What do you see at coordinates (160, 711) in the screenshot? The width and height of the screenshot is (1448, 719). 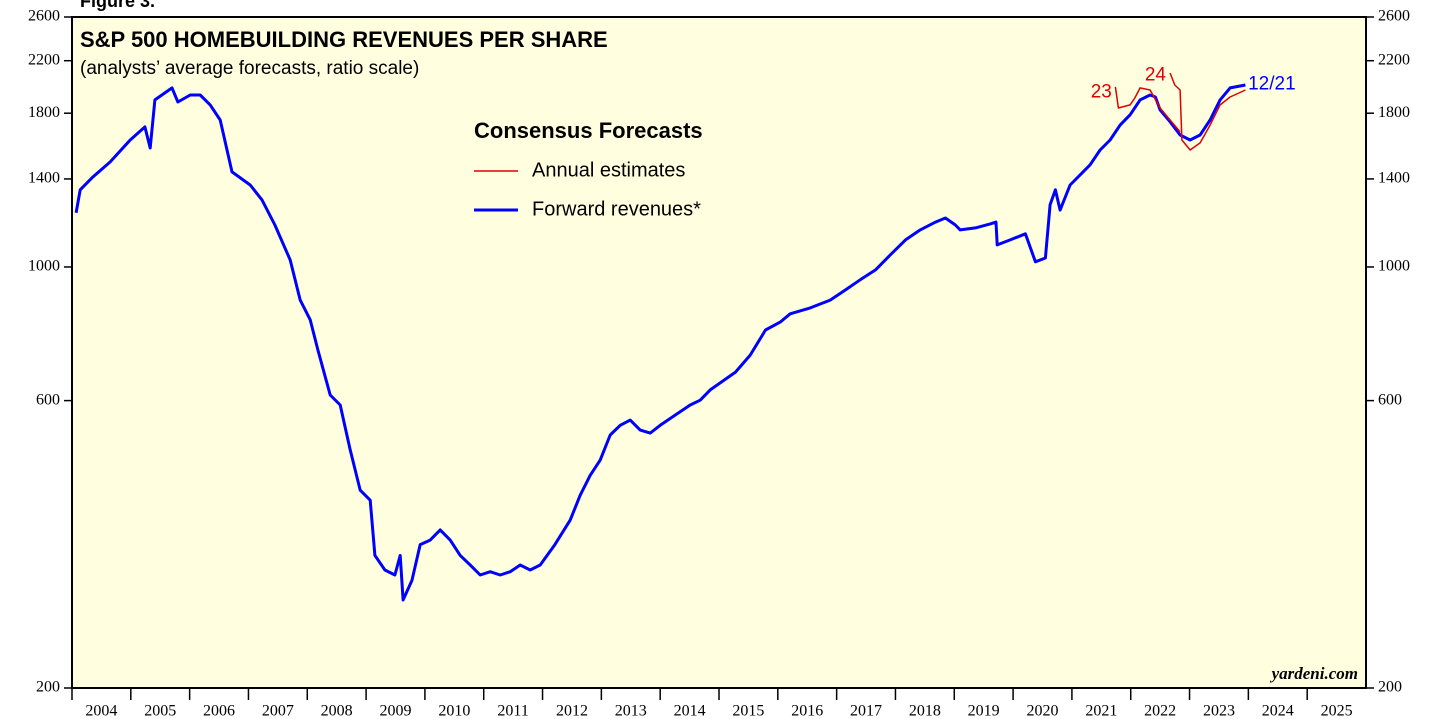 I see `x-tick-label: 2005` at bounding box center [160, 711].